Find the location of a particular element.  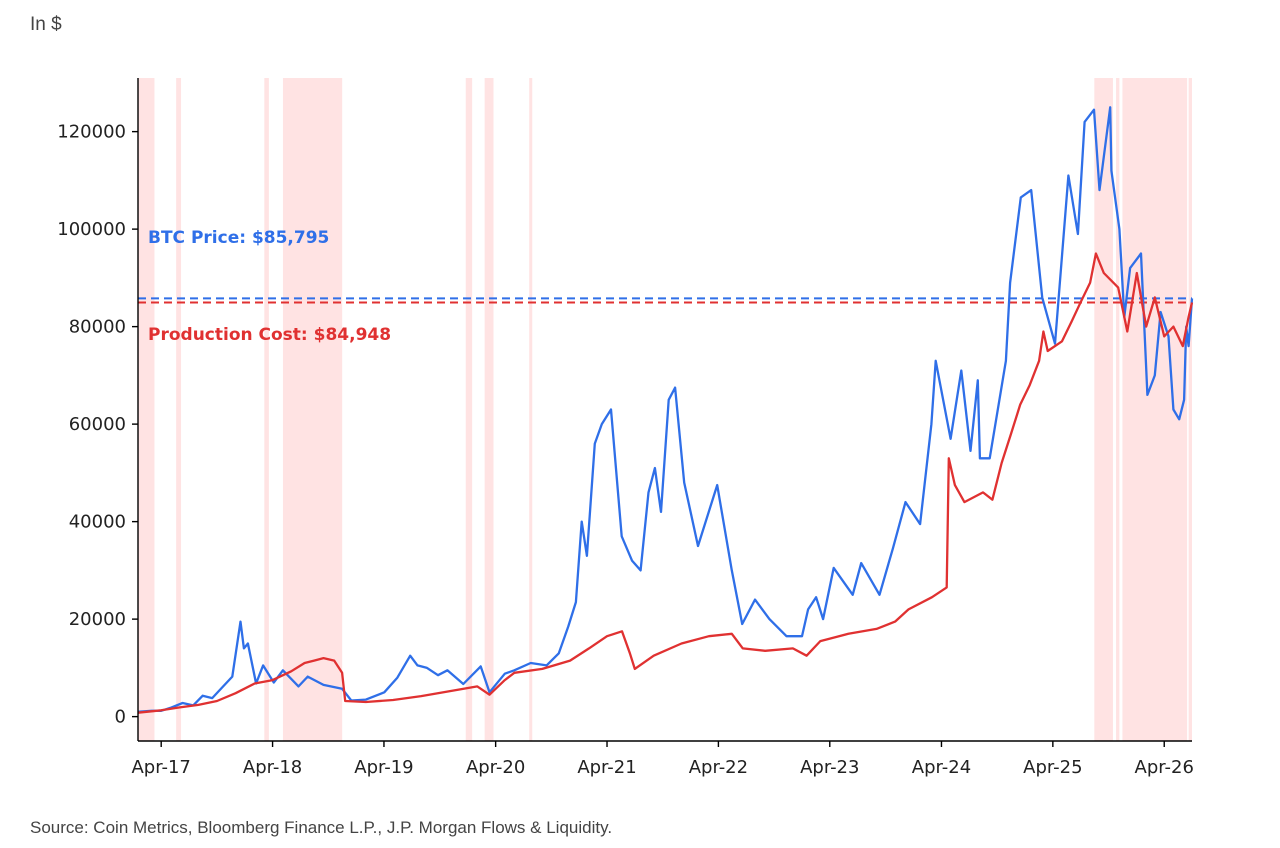

y-tick-label: 40000 is located at coordinates (97, 522).